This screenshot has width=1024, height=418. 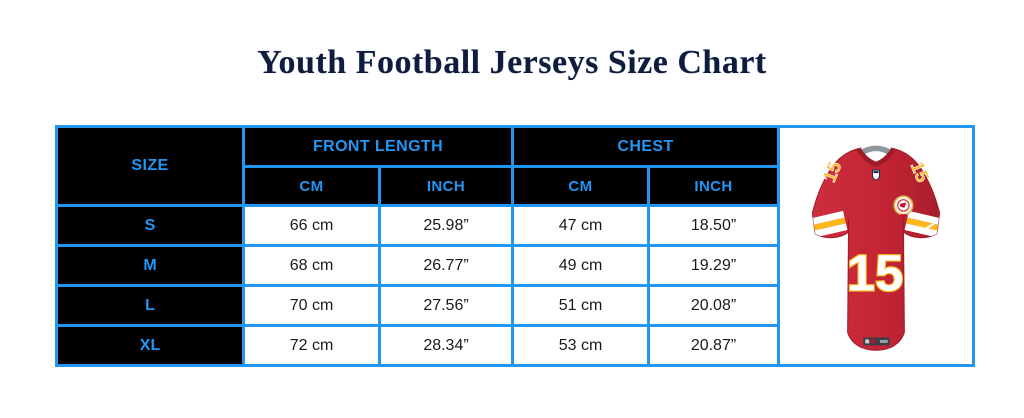 I want to click on front-length-cm-header: CM, so click(x=311, y=186).